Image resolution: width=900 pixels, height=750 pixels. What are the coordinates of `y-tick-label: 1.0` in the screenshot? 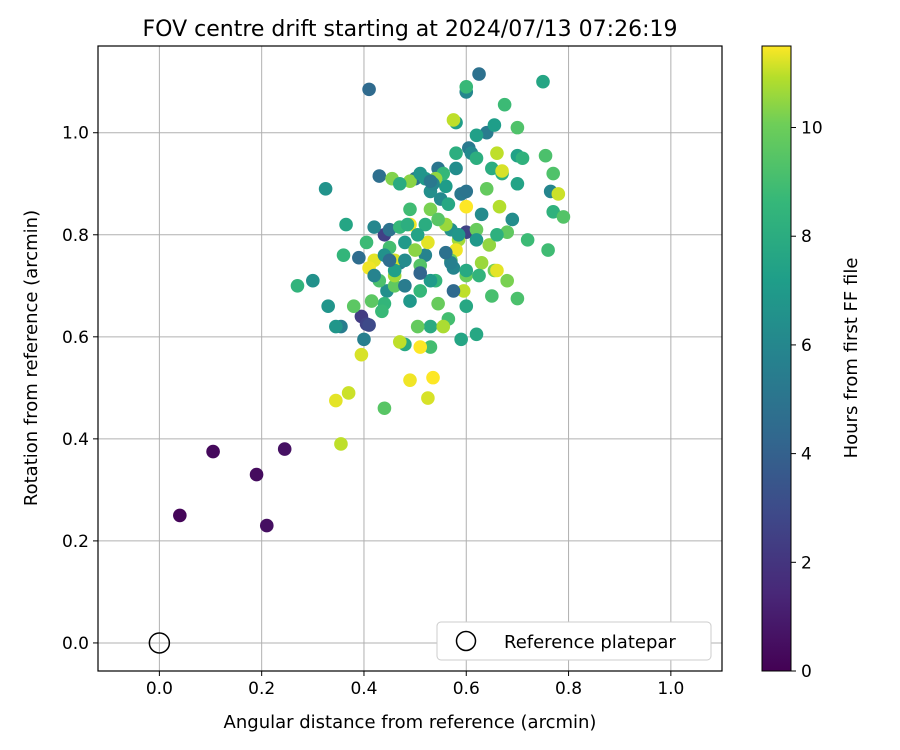 It's located at (75, 134).